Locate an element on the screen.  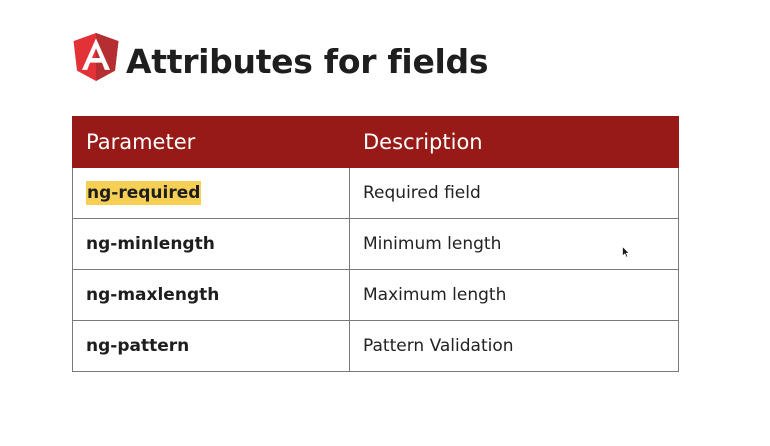
highlighted-parameter: ng-required is located at coordinates (144, 193).